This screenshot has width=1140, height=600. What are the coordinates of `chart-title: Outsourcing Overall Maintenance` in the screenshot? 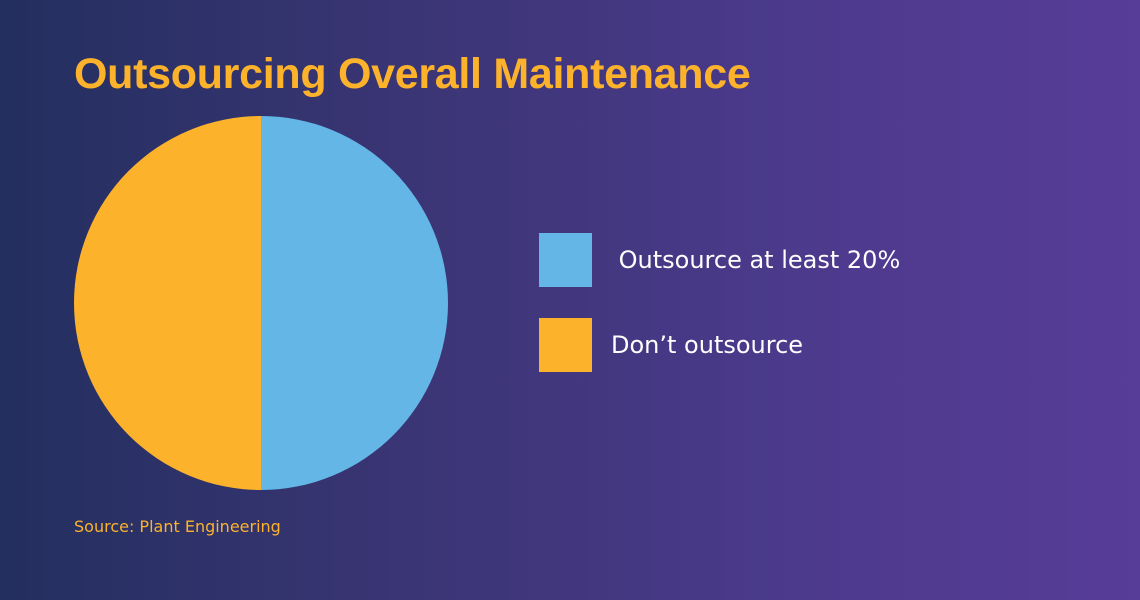 It's located at (412, 74).